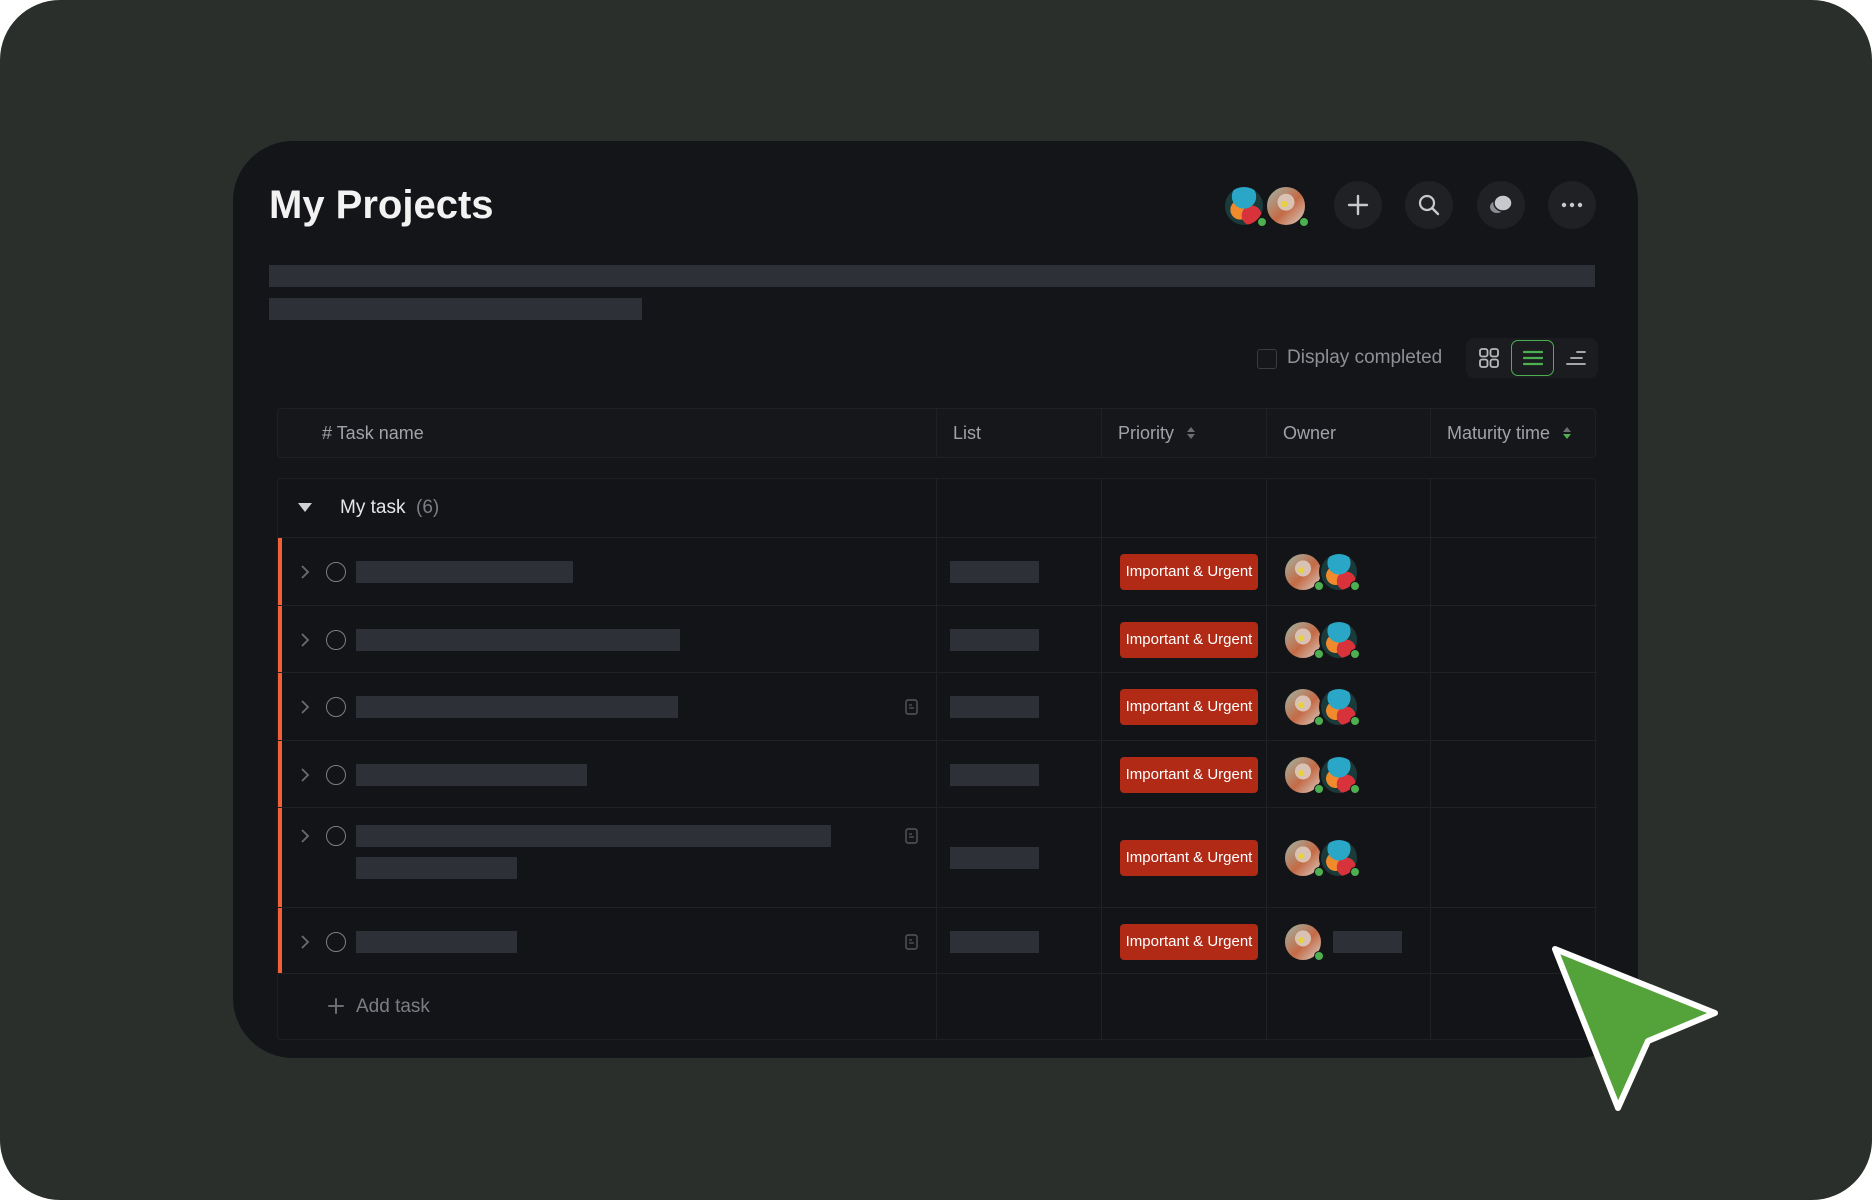  Describe the element at coordinates (1146, 433) in the screenshot. I see `column-priority-label: Priority` at that location.